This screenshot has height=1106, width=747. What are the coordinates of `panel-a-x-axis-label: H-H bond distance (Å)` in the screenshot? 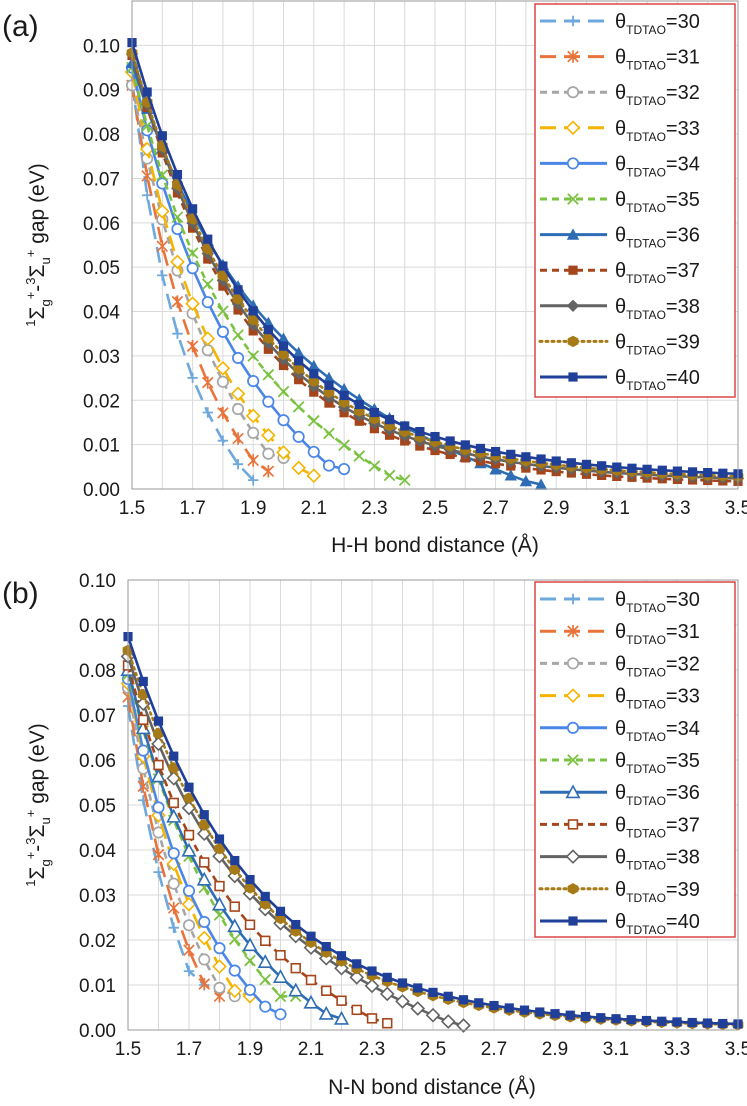 It's located at (435, 545).